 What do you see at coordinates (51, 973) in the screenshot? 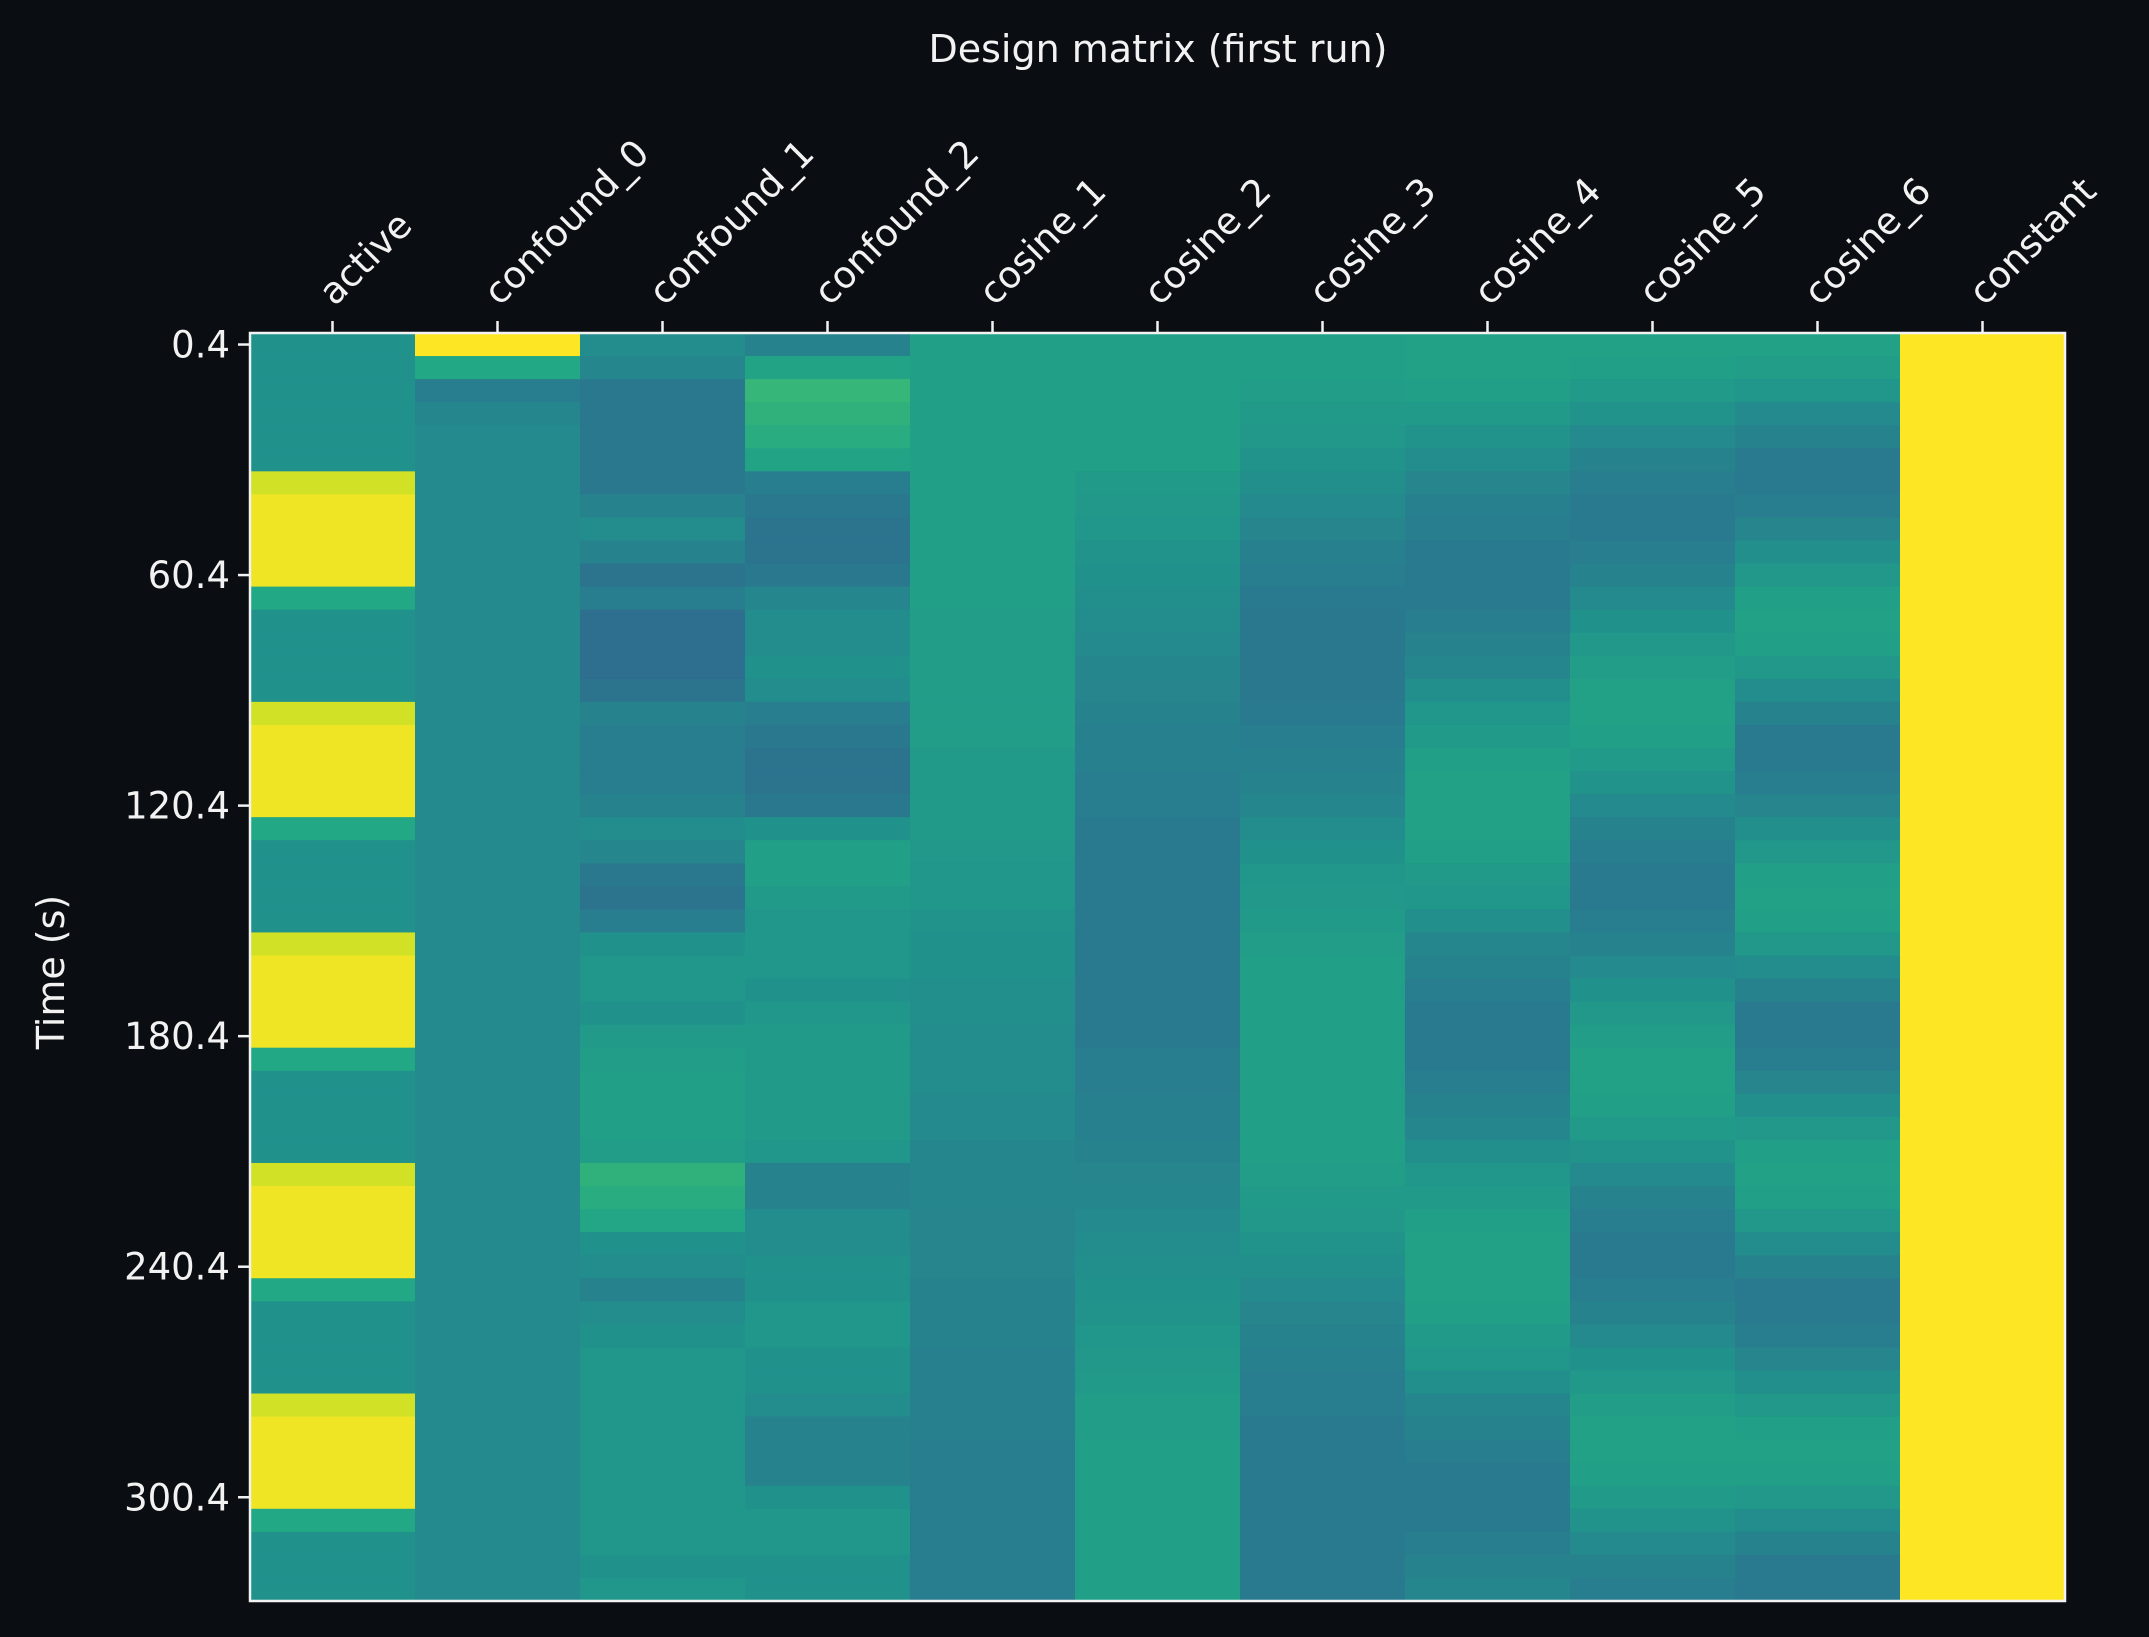
I see `y-axis-label: Time (s)` at bounding box center [51, 973].